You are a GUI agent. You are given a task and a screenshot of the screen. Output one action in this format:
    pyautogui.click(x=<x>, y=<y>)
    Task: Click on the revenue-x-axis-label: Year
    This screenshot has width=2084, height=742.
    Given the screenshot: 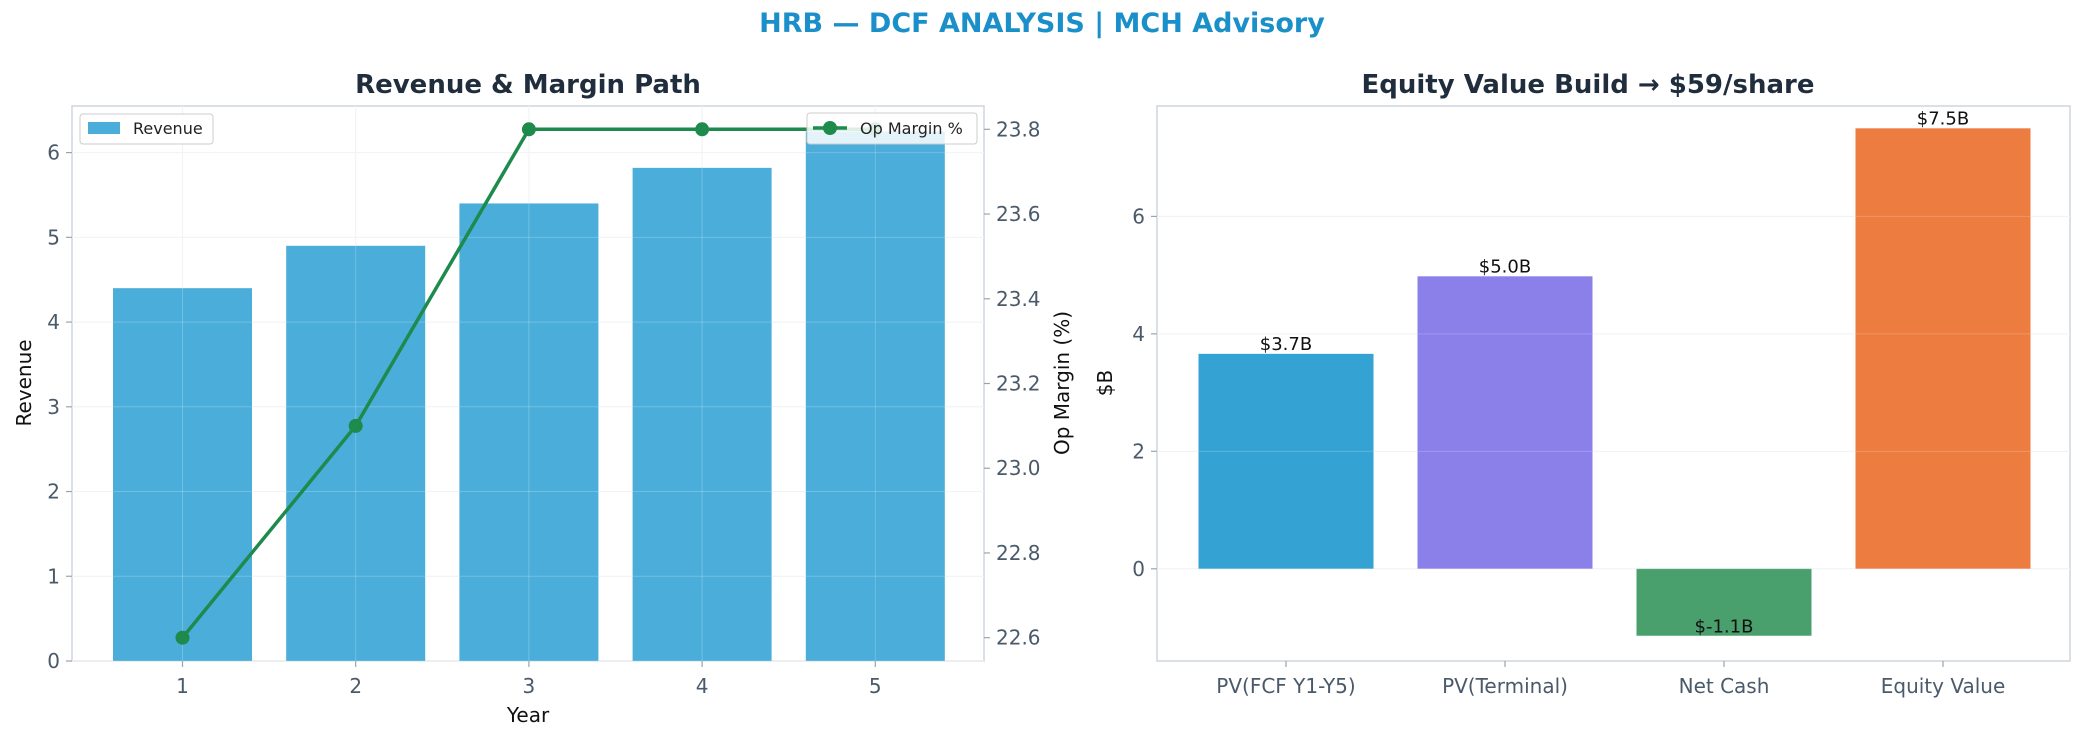 What is the action you would take?
    pyautogui.click(x=528, y=715)
    